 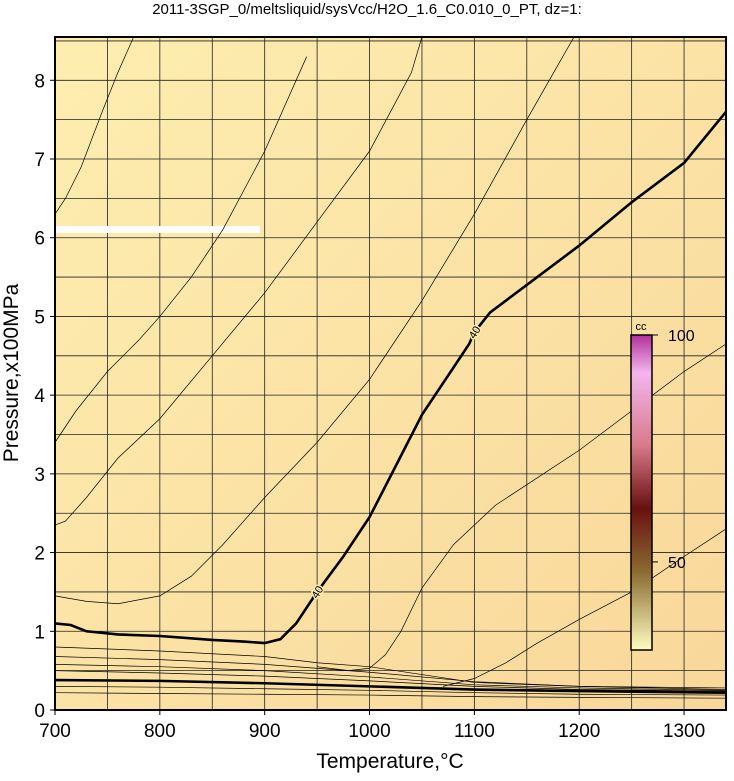 What do you see at coordinates (641, 492) in the screenshot?
I see `colorbar` at bounding box center [641, 492].